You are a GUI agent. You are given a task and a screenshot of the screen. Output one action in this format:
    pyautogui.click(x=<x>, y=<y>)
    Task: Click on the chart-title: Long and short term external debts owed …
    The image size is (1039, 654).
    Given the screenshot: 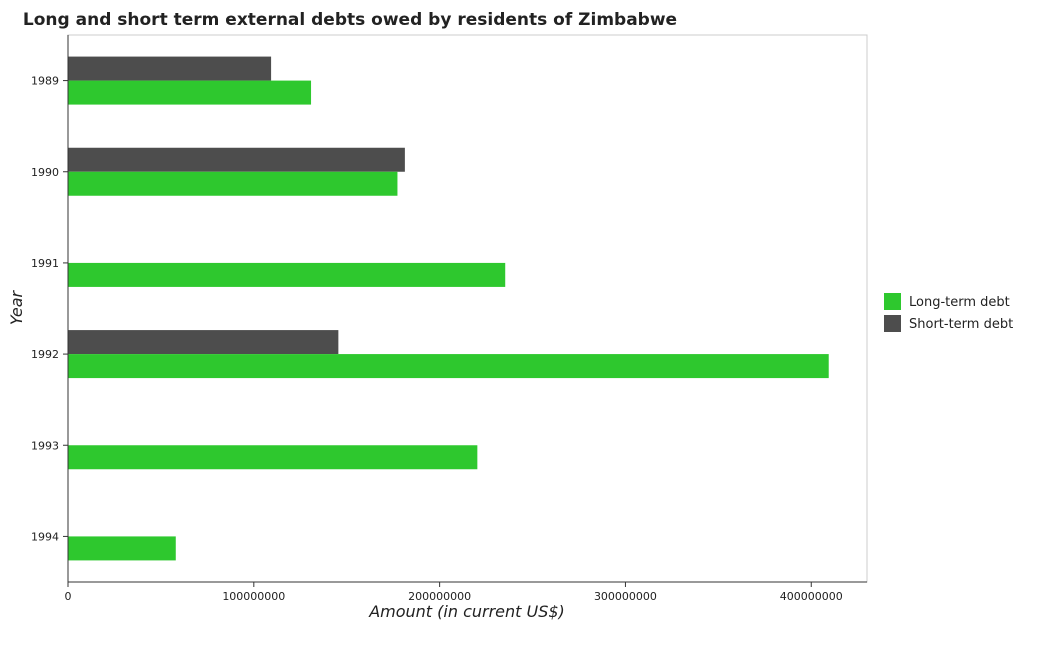 What is the action you would take?
    pyautogui.click(x=350, y=20)
    